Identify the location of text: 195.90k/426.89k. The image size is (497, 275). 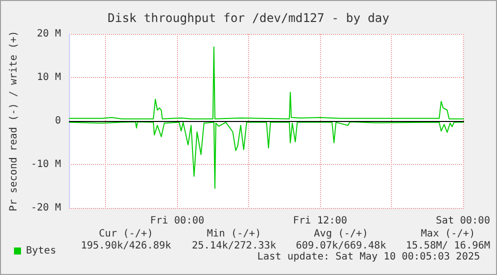
(126, 246).